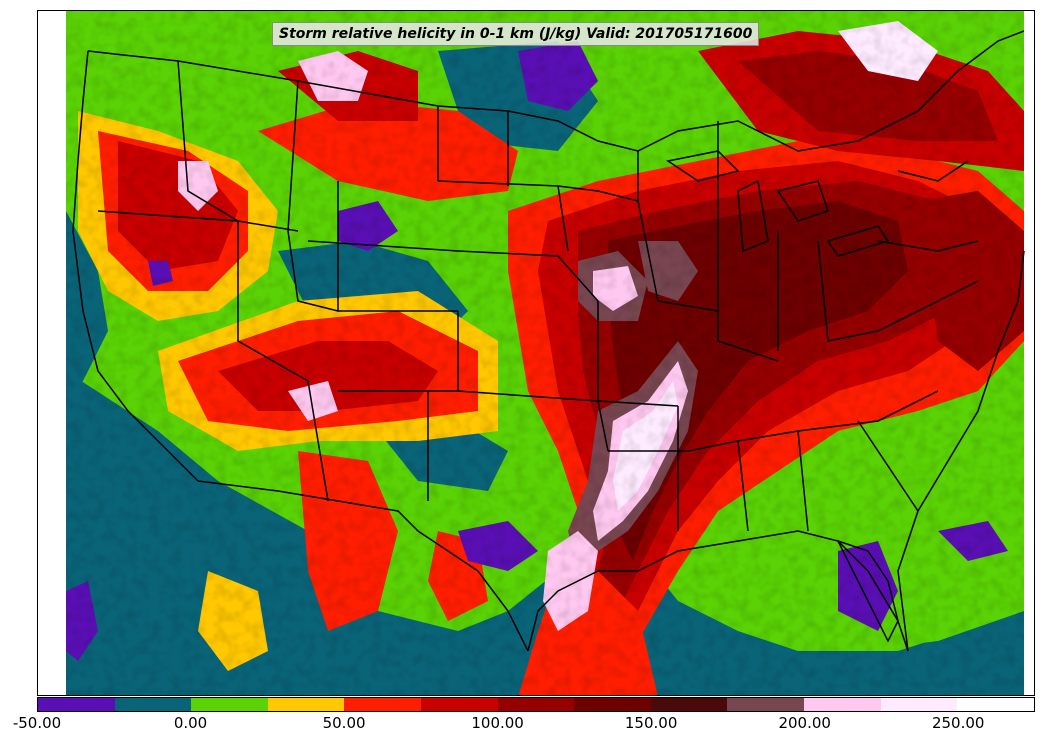 The width and height of the screenshot is (1044, 745). What do you see at coordinates (497, 723) in the screenshot?
I see `colorbar-tick-label: 100.00` at bounding box center [497, 723].